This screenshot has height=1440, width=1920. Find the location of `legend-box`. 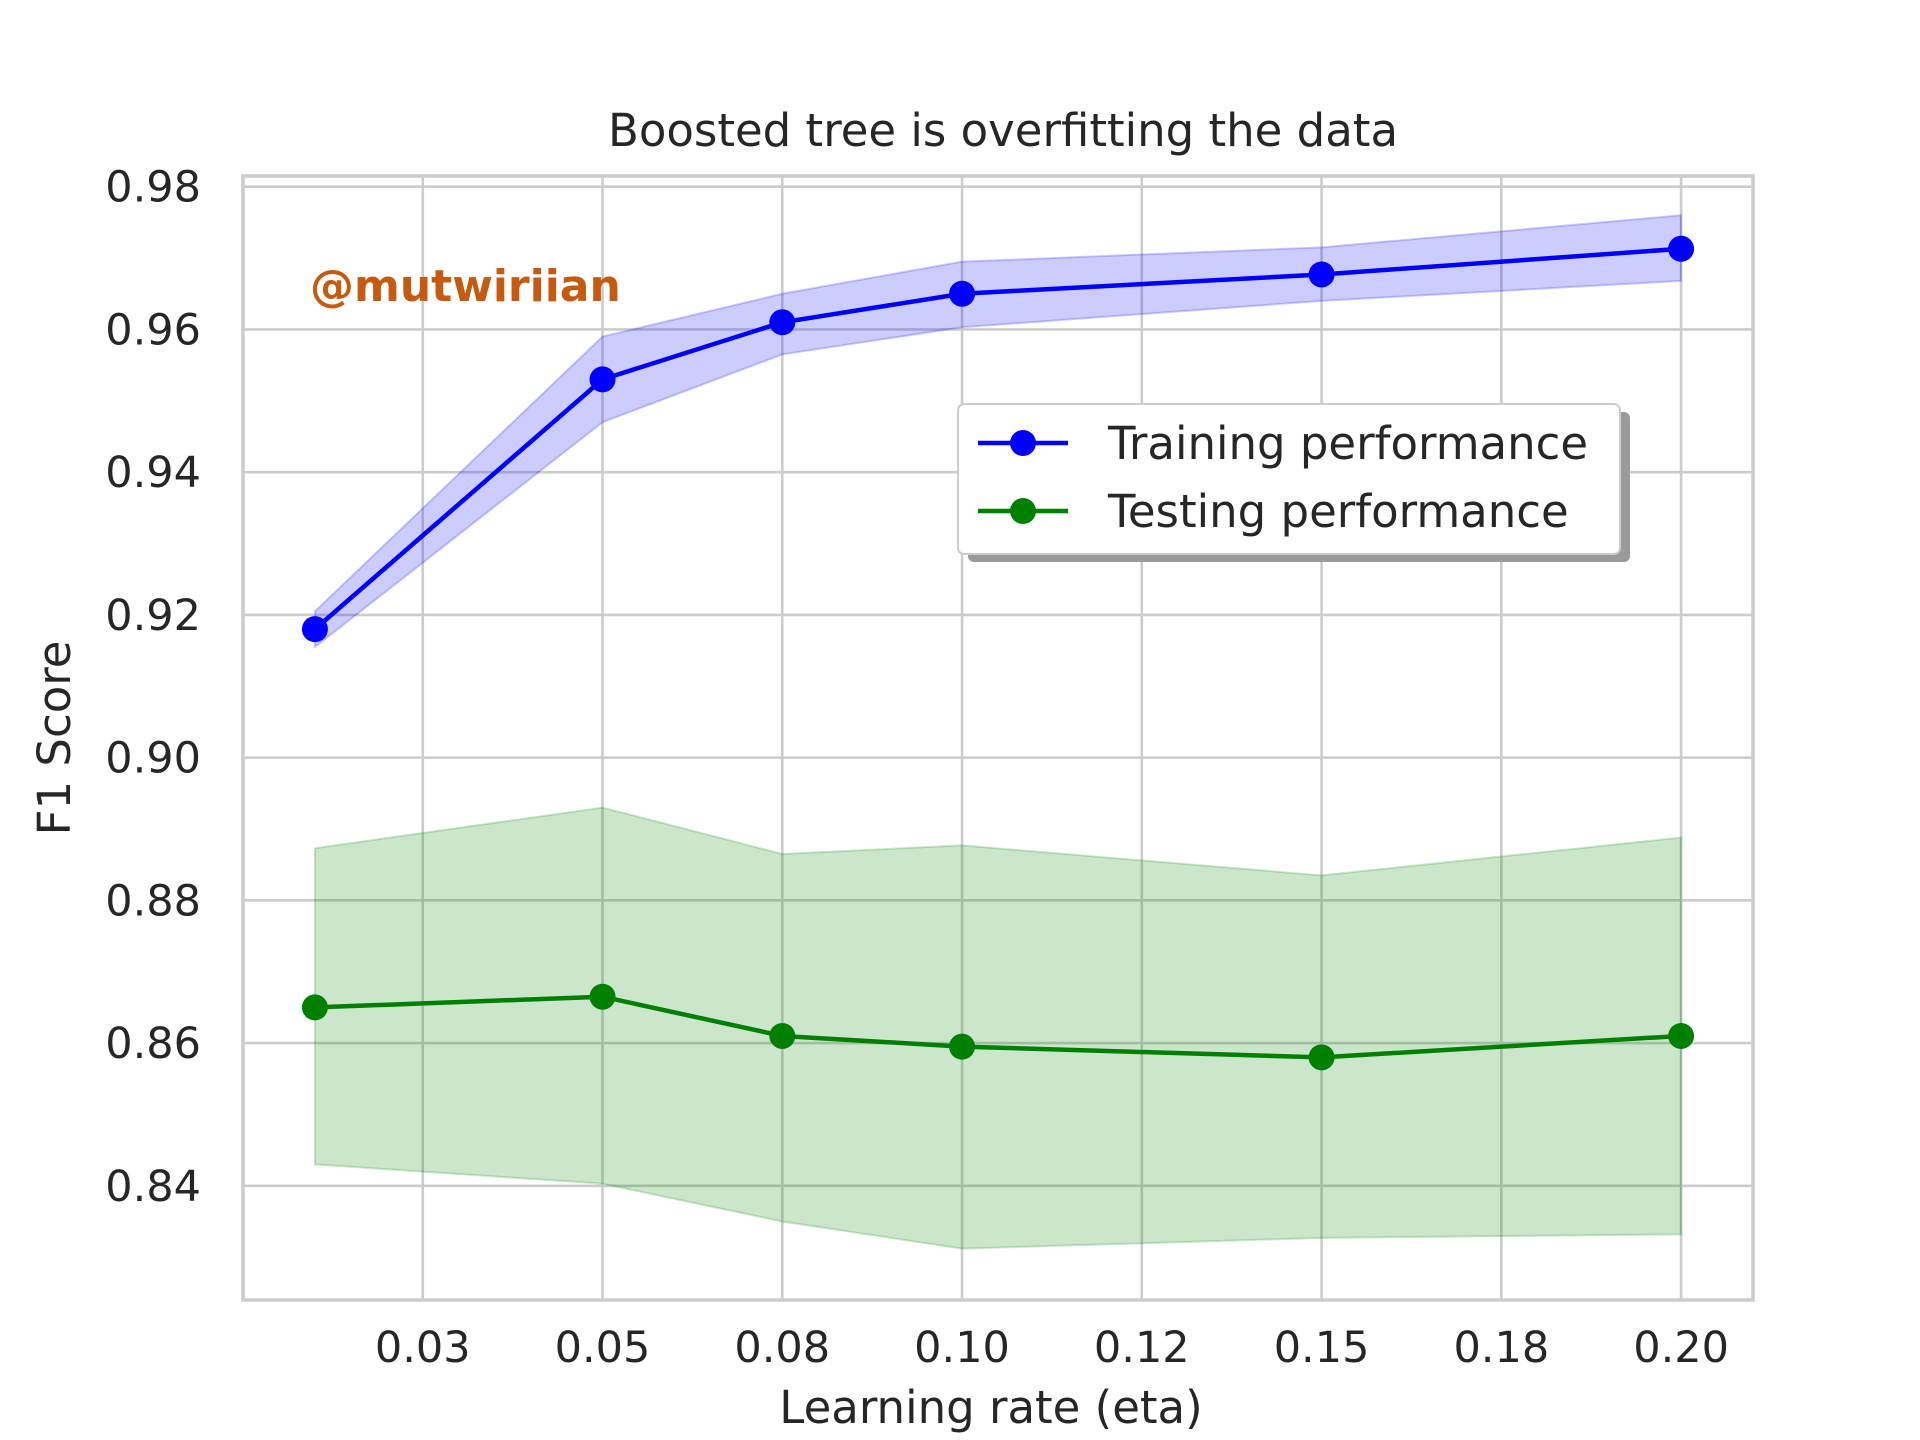

legend-box is located at coordinates (1289, 479).